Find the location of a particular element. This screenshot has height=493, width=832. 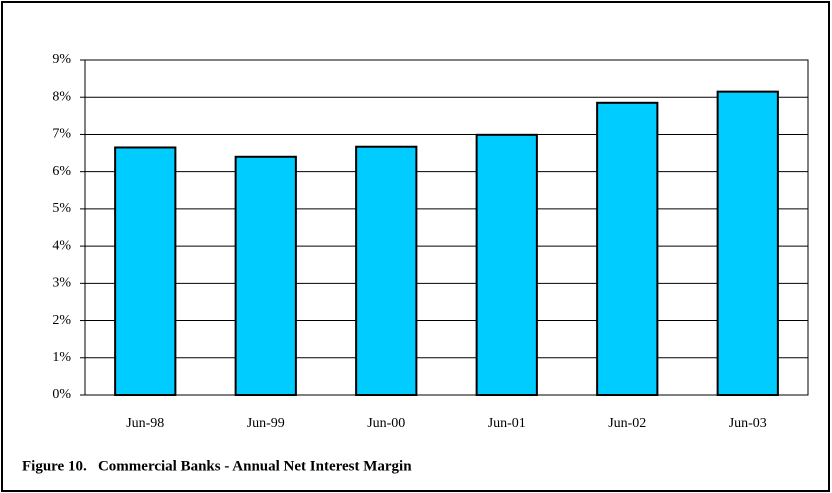

y-tick-label: 3% is located at coordinates (61, 283).